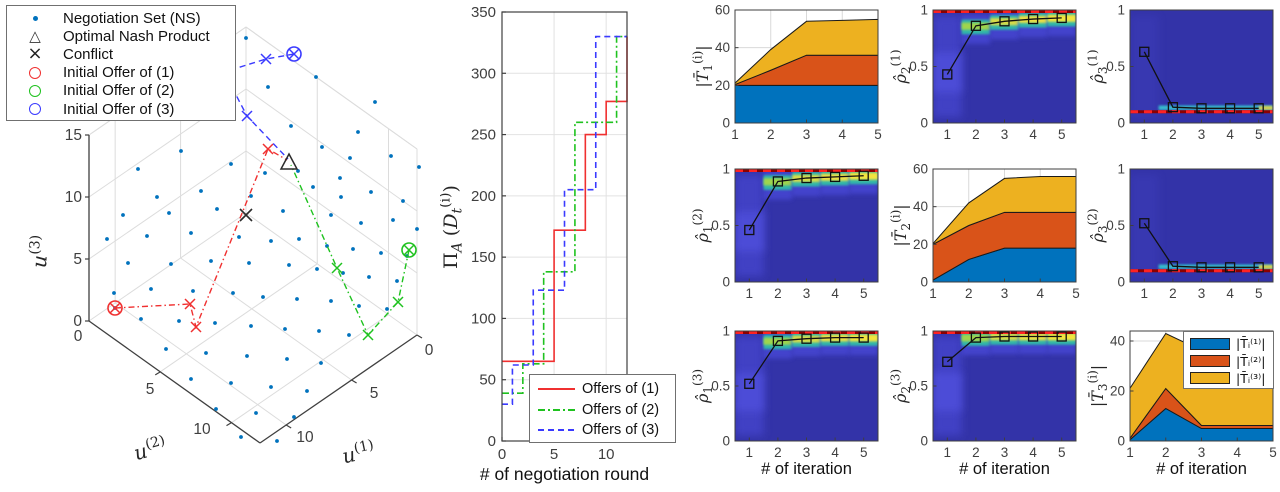 The height and width of the screenshot is (492, 1280). What do you see at coordinates (1251, 361) in the screenshot?
I see `legend-label: |T̄ᵢ⁽²⁾|` at bounding box center [1251, 361].